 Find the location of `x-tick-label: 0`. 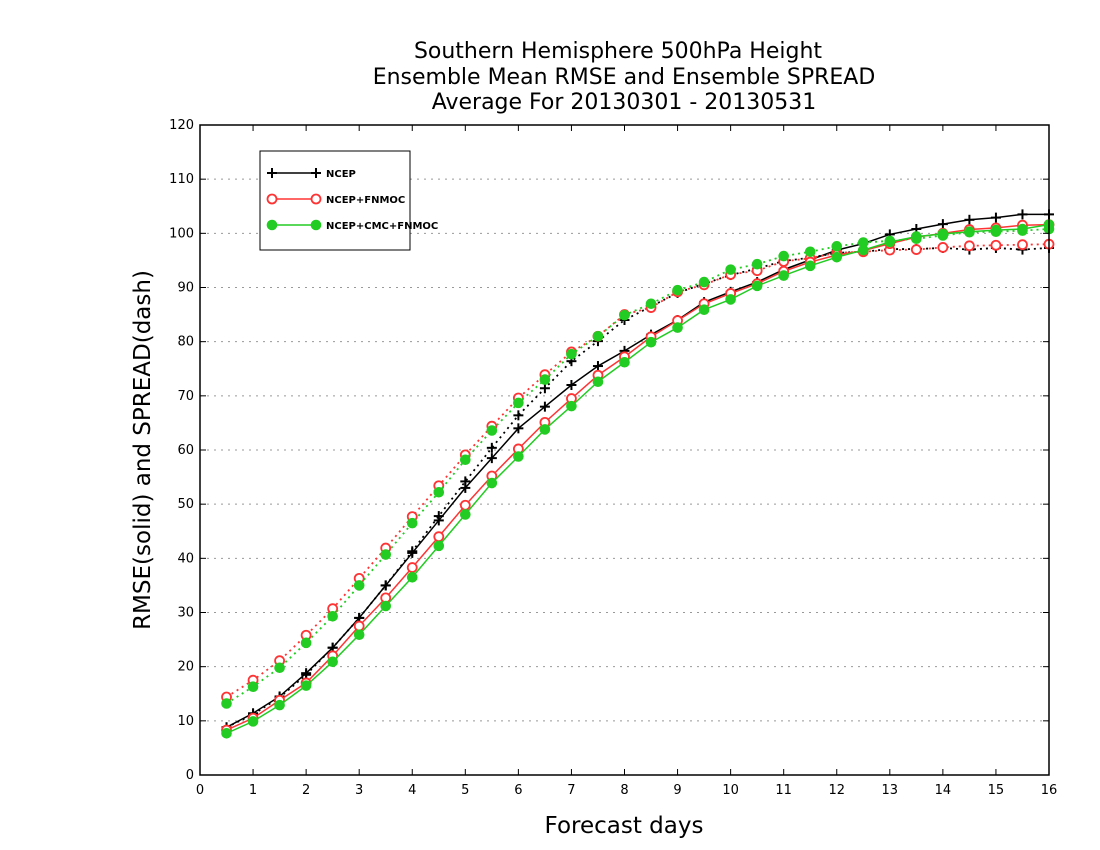

x-tick-label: 0 is located at coordinates (200, 790).